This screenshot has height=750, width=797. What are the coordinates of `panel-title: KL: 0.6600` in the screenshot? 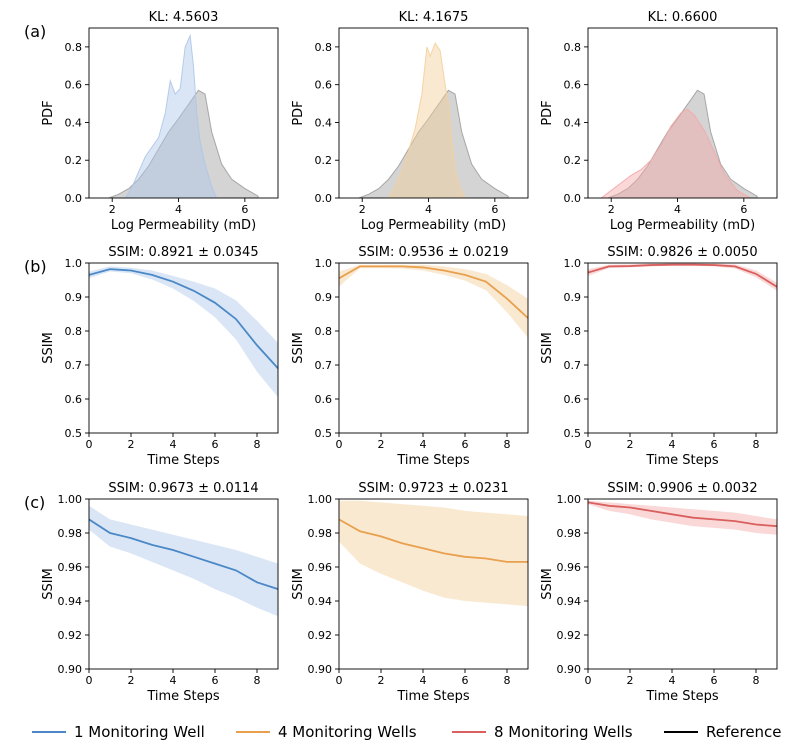 It's located at (683, 17).